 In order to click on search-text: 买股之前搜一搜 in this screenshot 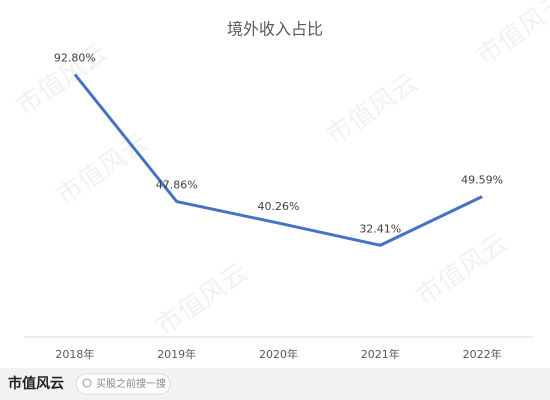, I will do `click(131, 383)`.